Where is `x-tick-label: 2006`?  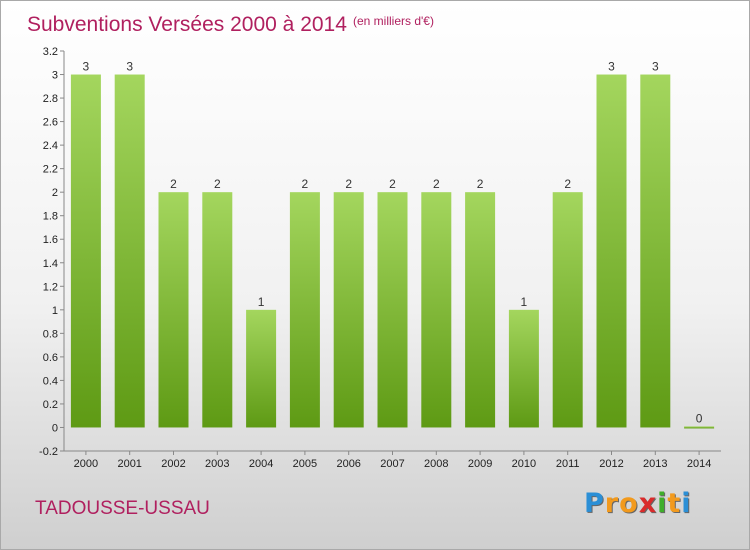
x-tick-label: 2006 is located at coordinates (348, 464).